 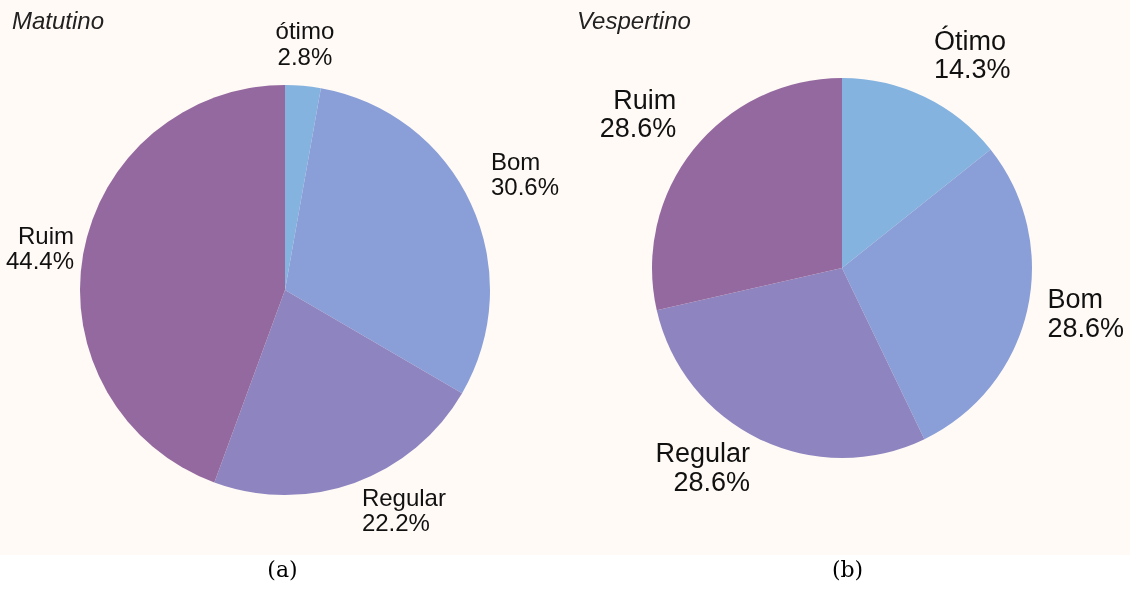 I want to click on data-label: 14.3%, so click(x=972, y=69).